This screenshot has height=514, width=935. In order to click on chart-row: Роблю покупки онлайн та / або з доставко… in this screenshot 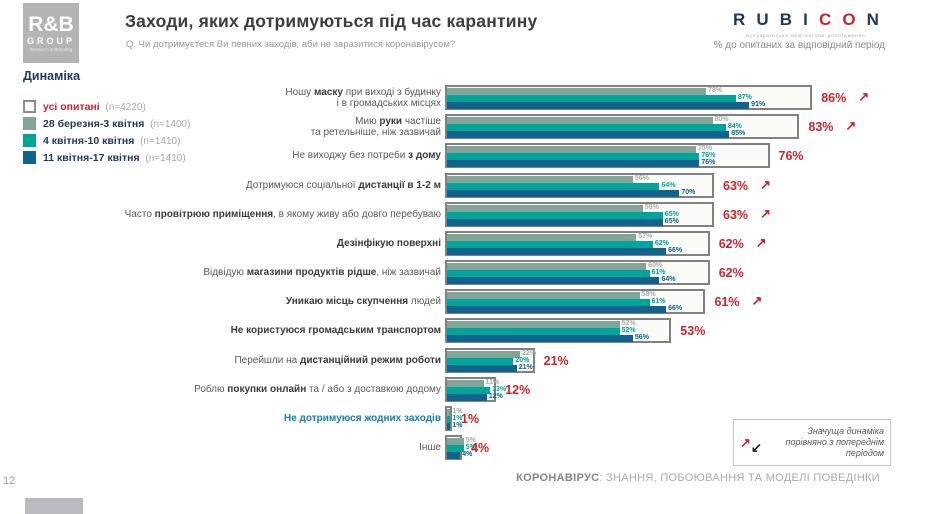, I will do `click(467, 390)`.